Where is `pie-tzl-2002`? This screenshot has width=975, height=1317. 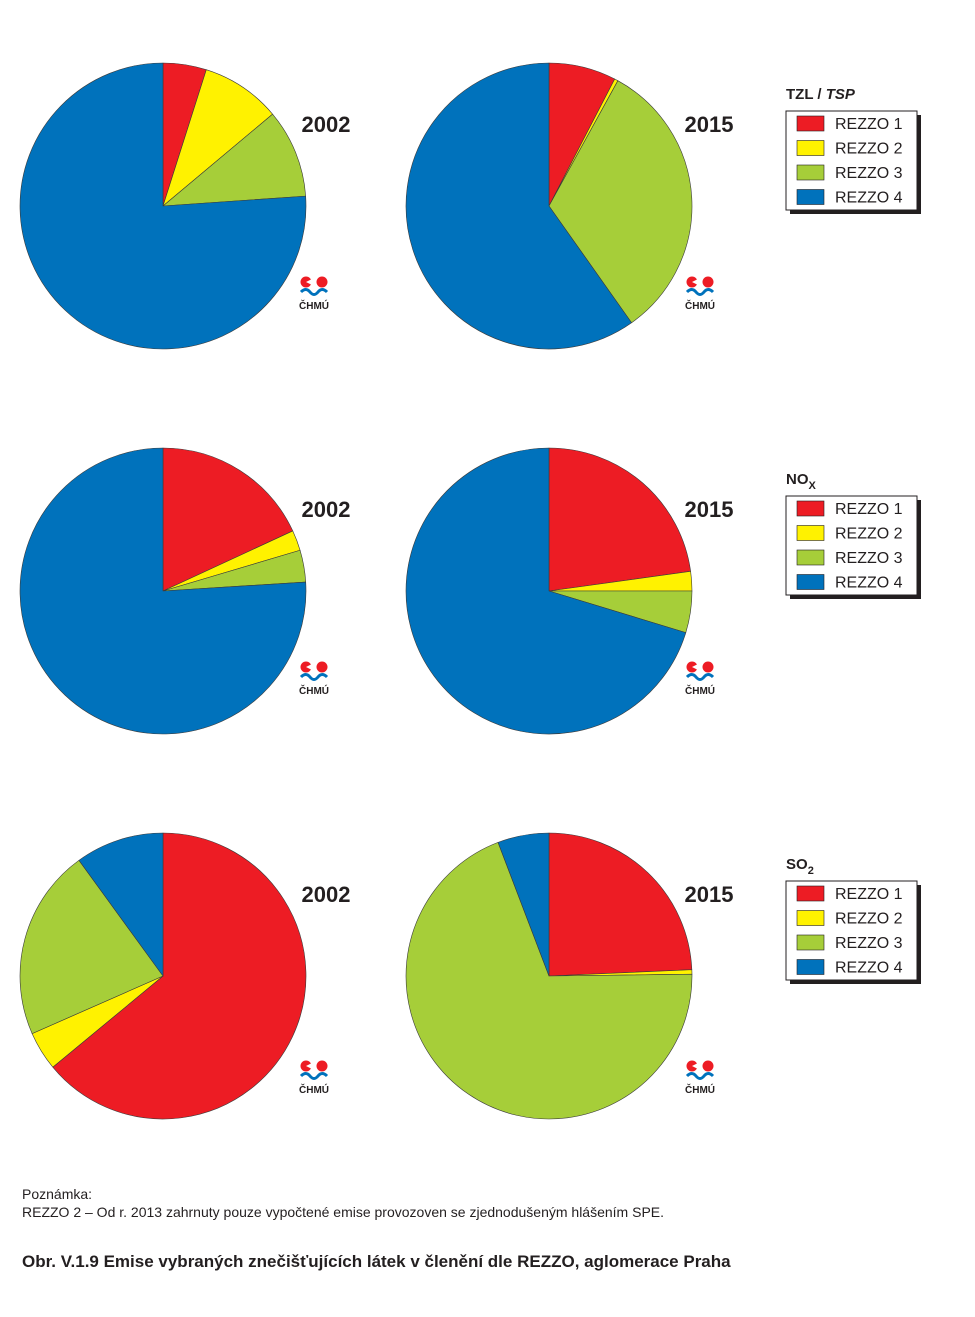
pie-tzl-2002 is located at coordinates (163, 206).